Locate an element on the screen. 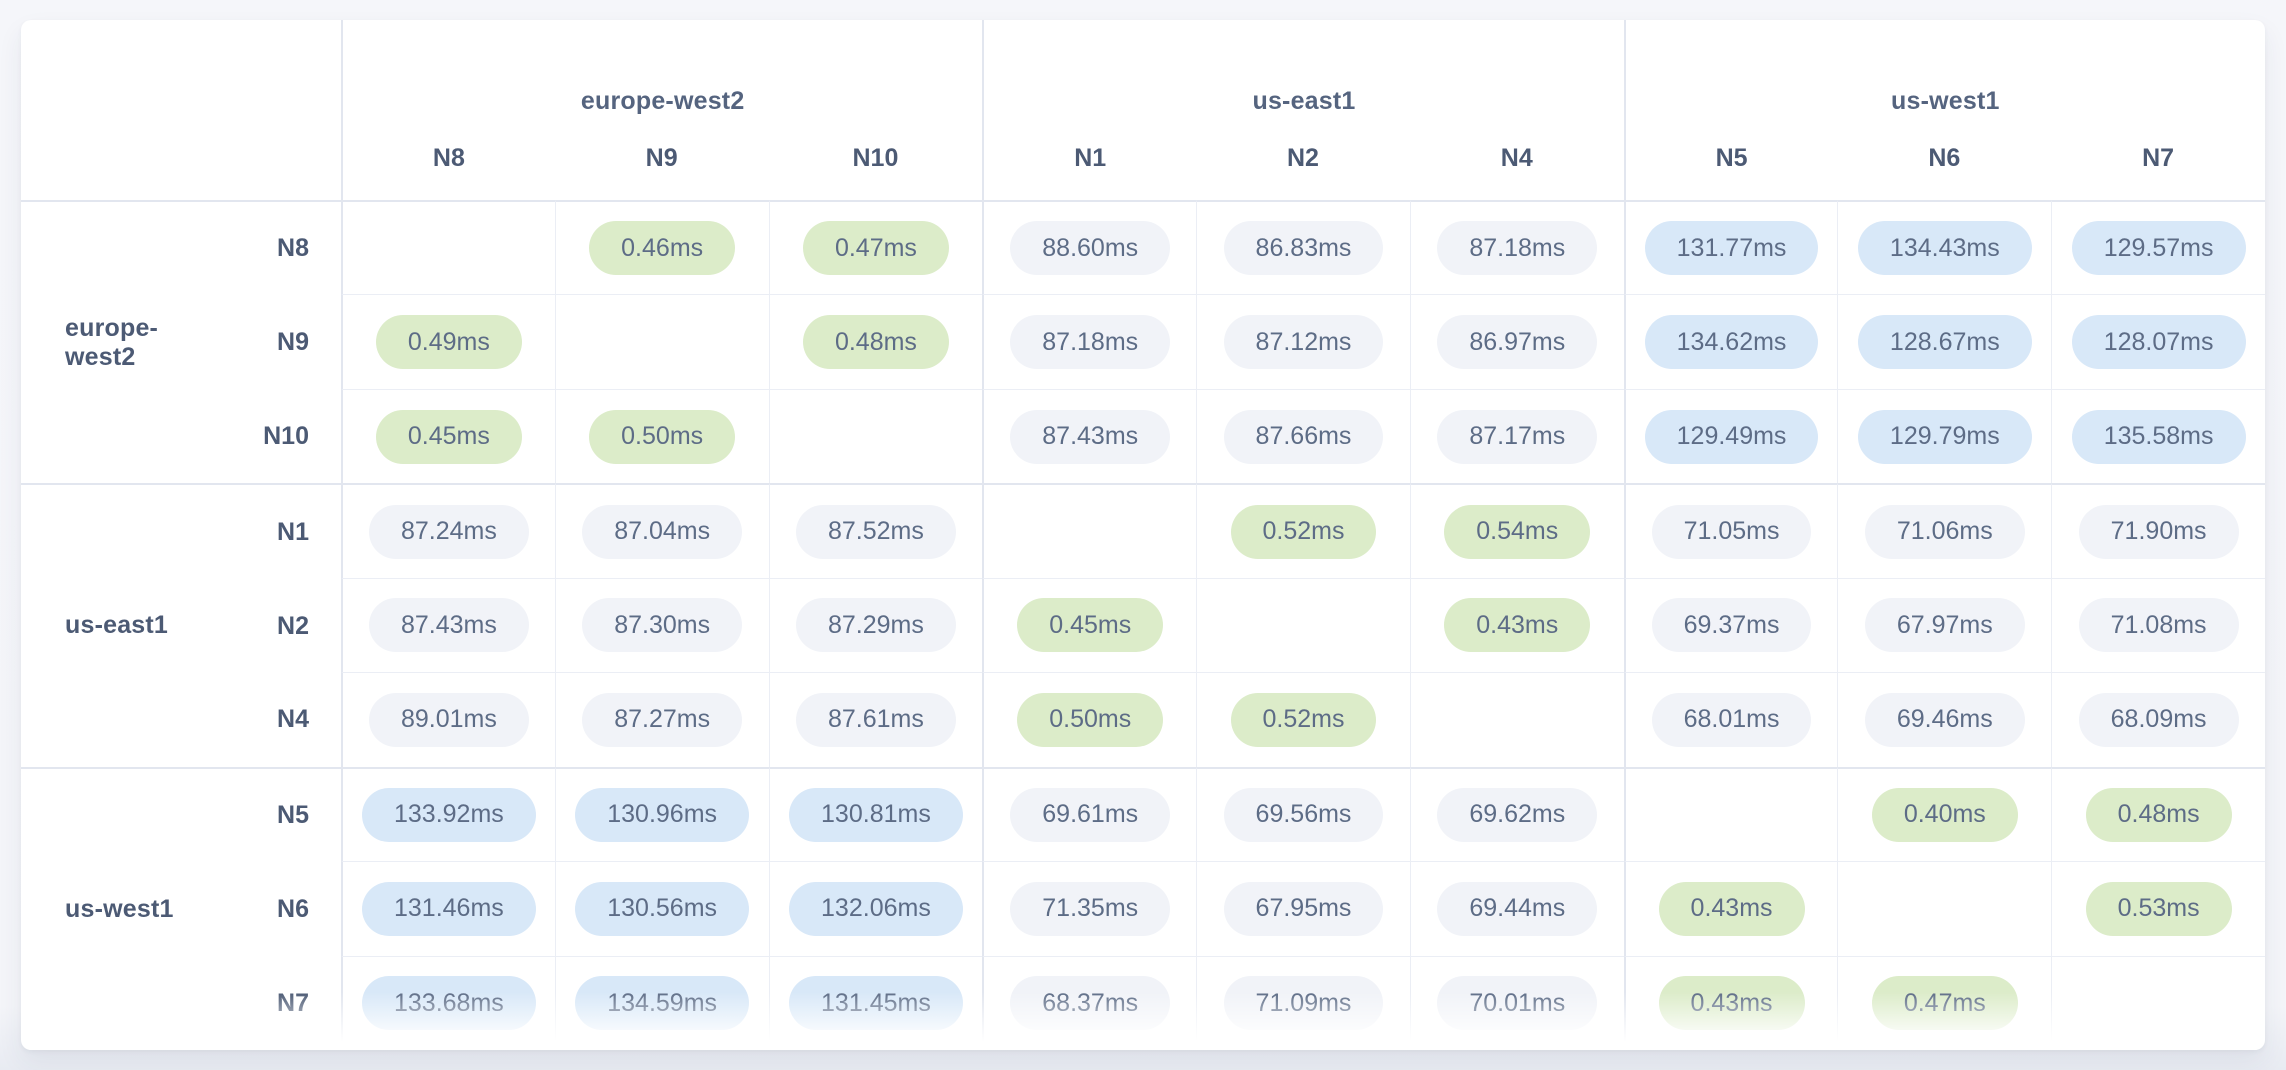 Image resolution: width=2286 pixels, height=1070 pixels. latency-pill: 131.77ms is located at coordinates (1731, 248).